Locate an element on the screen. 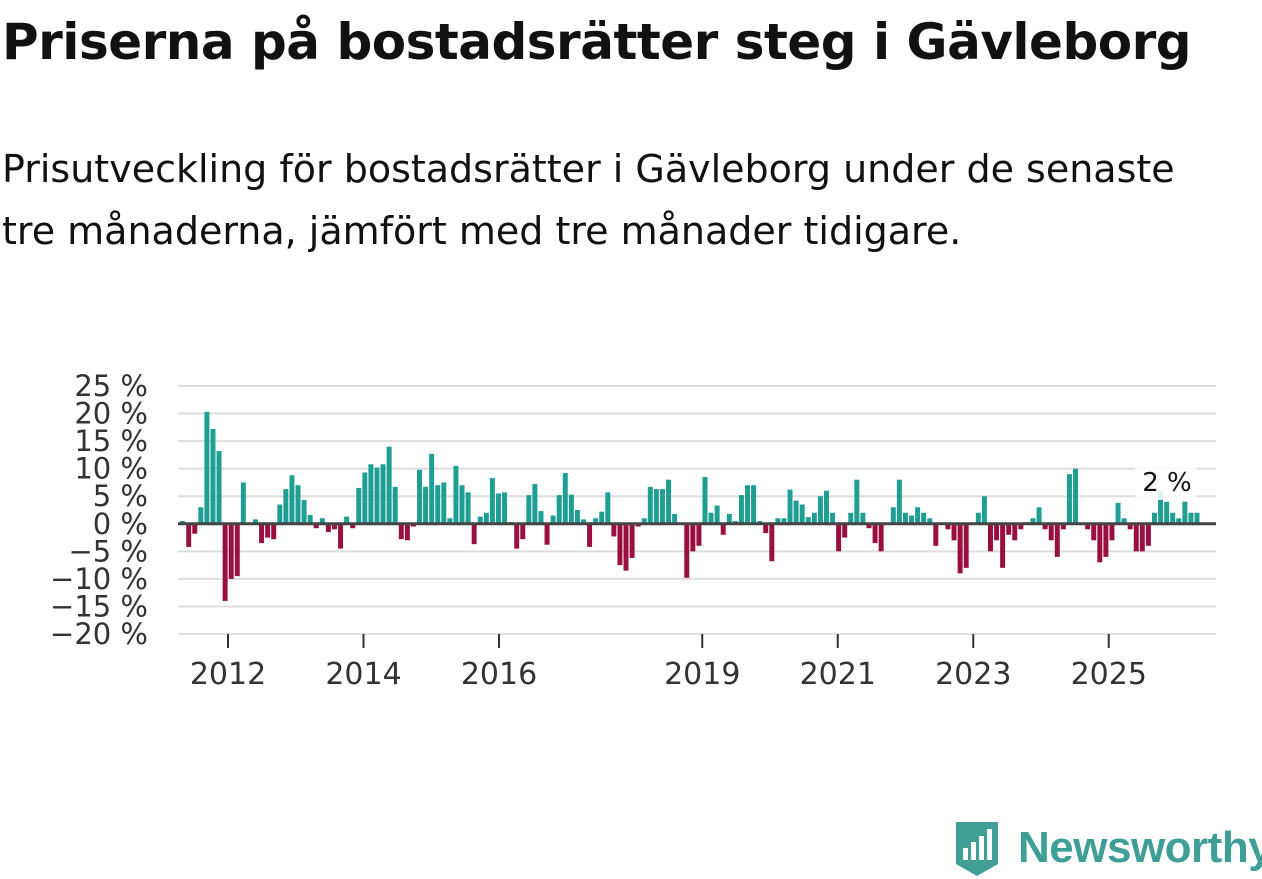 The width and height of the screenshot is (1262, 879). annotation: 2 % is located at coordinates (1166, 481).